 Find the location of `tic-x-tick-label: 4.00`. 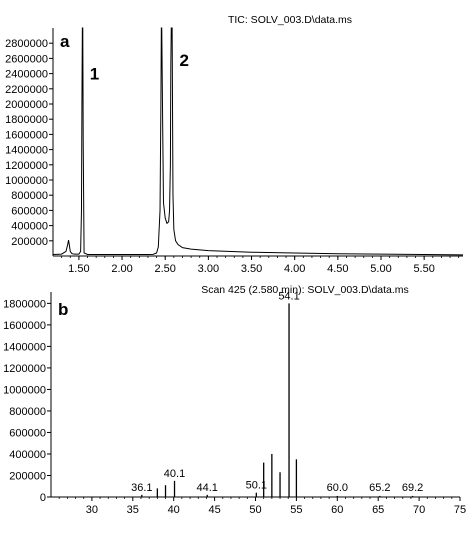

tic-x-tick-label: 4.00 is located at coordinates (294, 269).